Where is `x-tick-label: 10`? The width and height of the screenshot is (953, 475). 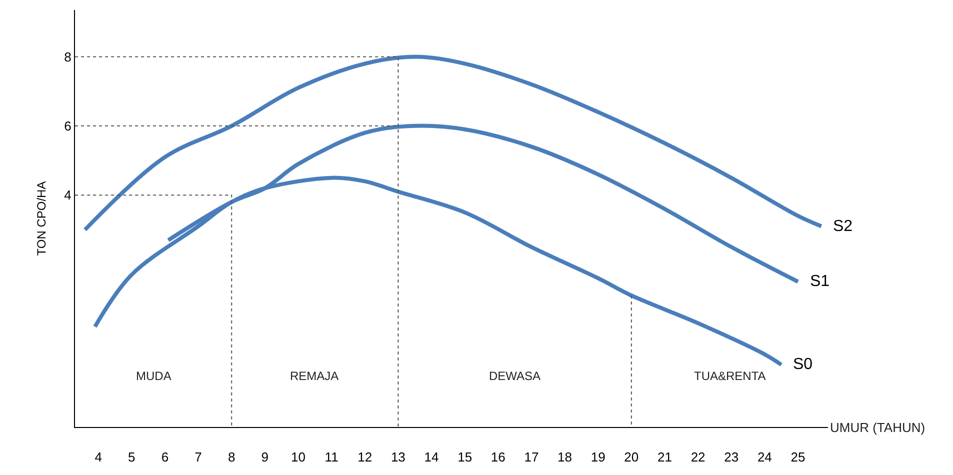
x-tick-label: 10 is located at coordinates (298, 457).